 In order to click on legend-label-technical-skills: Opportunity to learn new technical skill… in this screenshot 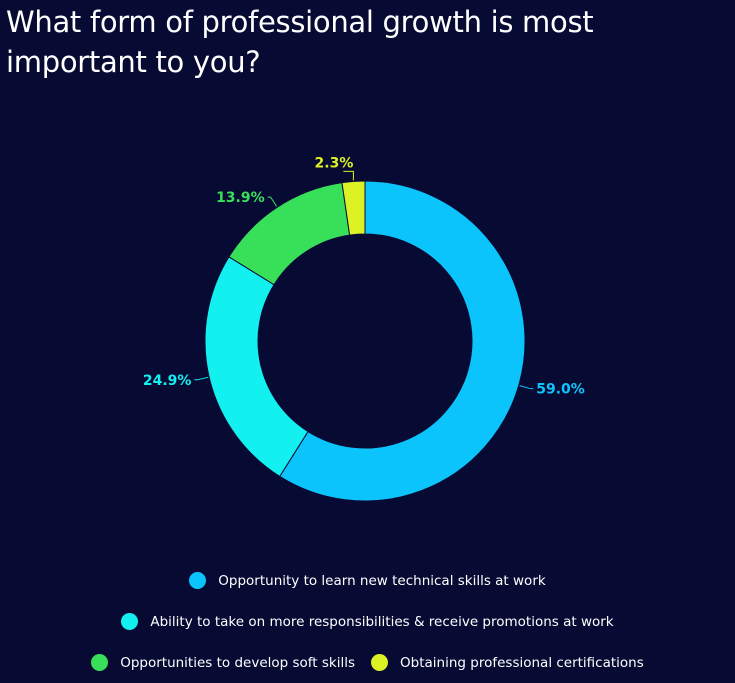, I will do `click(382, 580)`.